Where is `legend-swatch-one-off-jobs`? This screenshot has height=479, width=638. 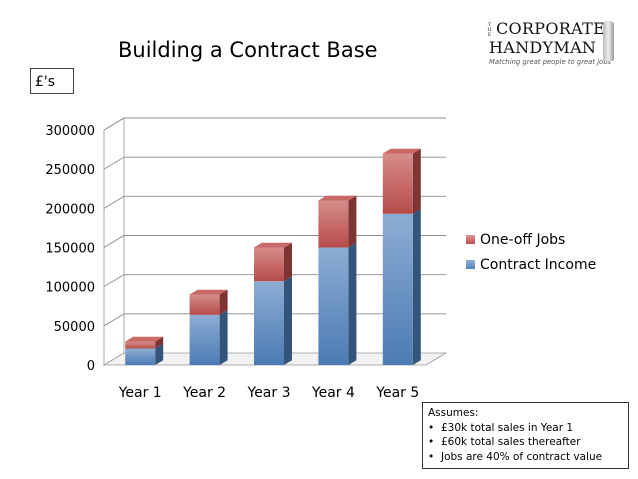
legend-swatch-one-off-jobs is located at coordinates (470, 239).